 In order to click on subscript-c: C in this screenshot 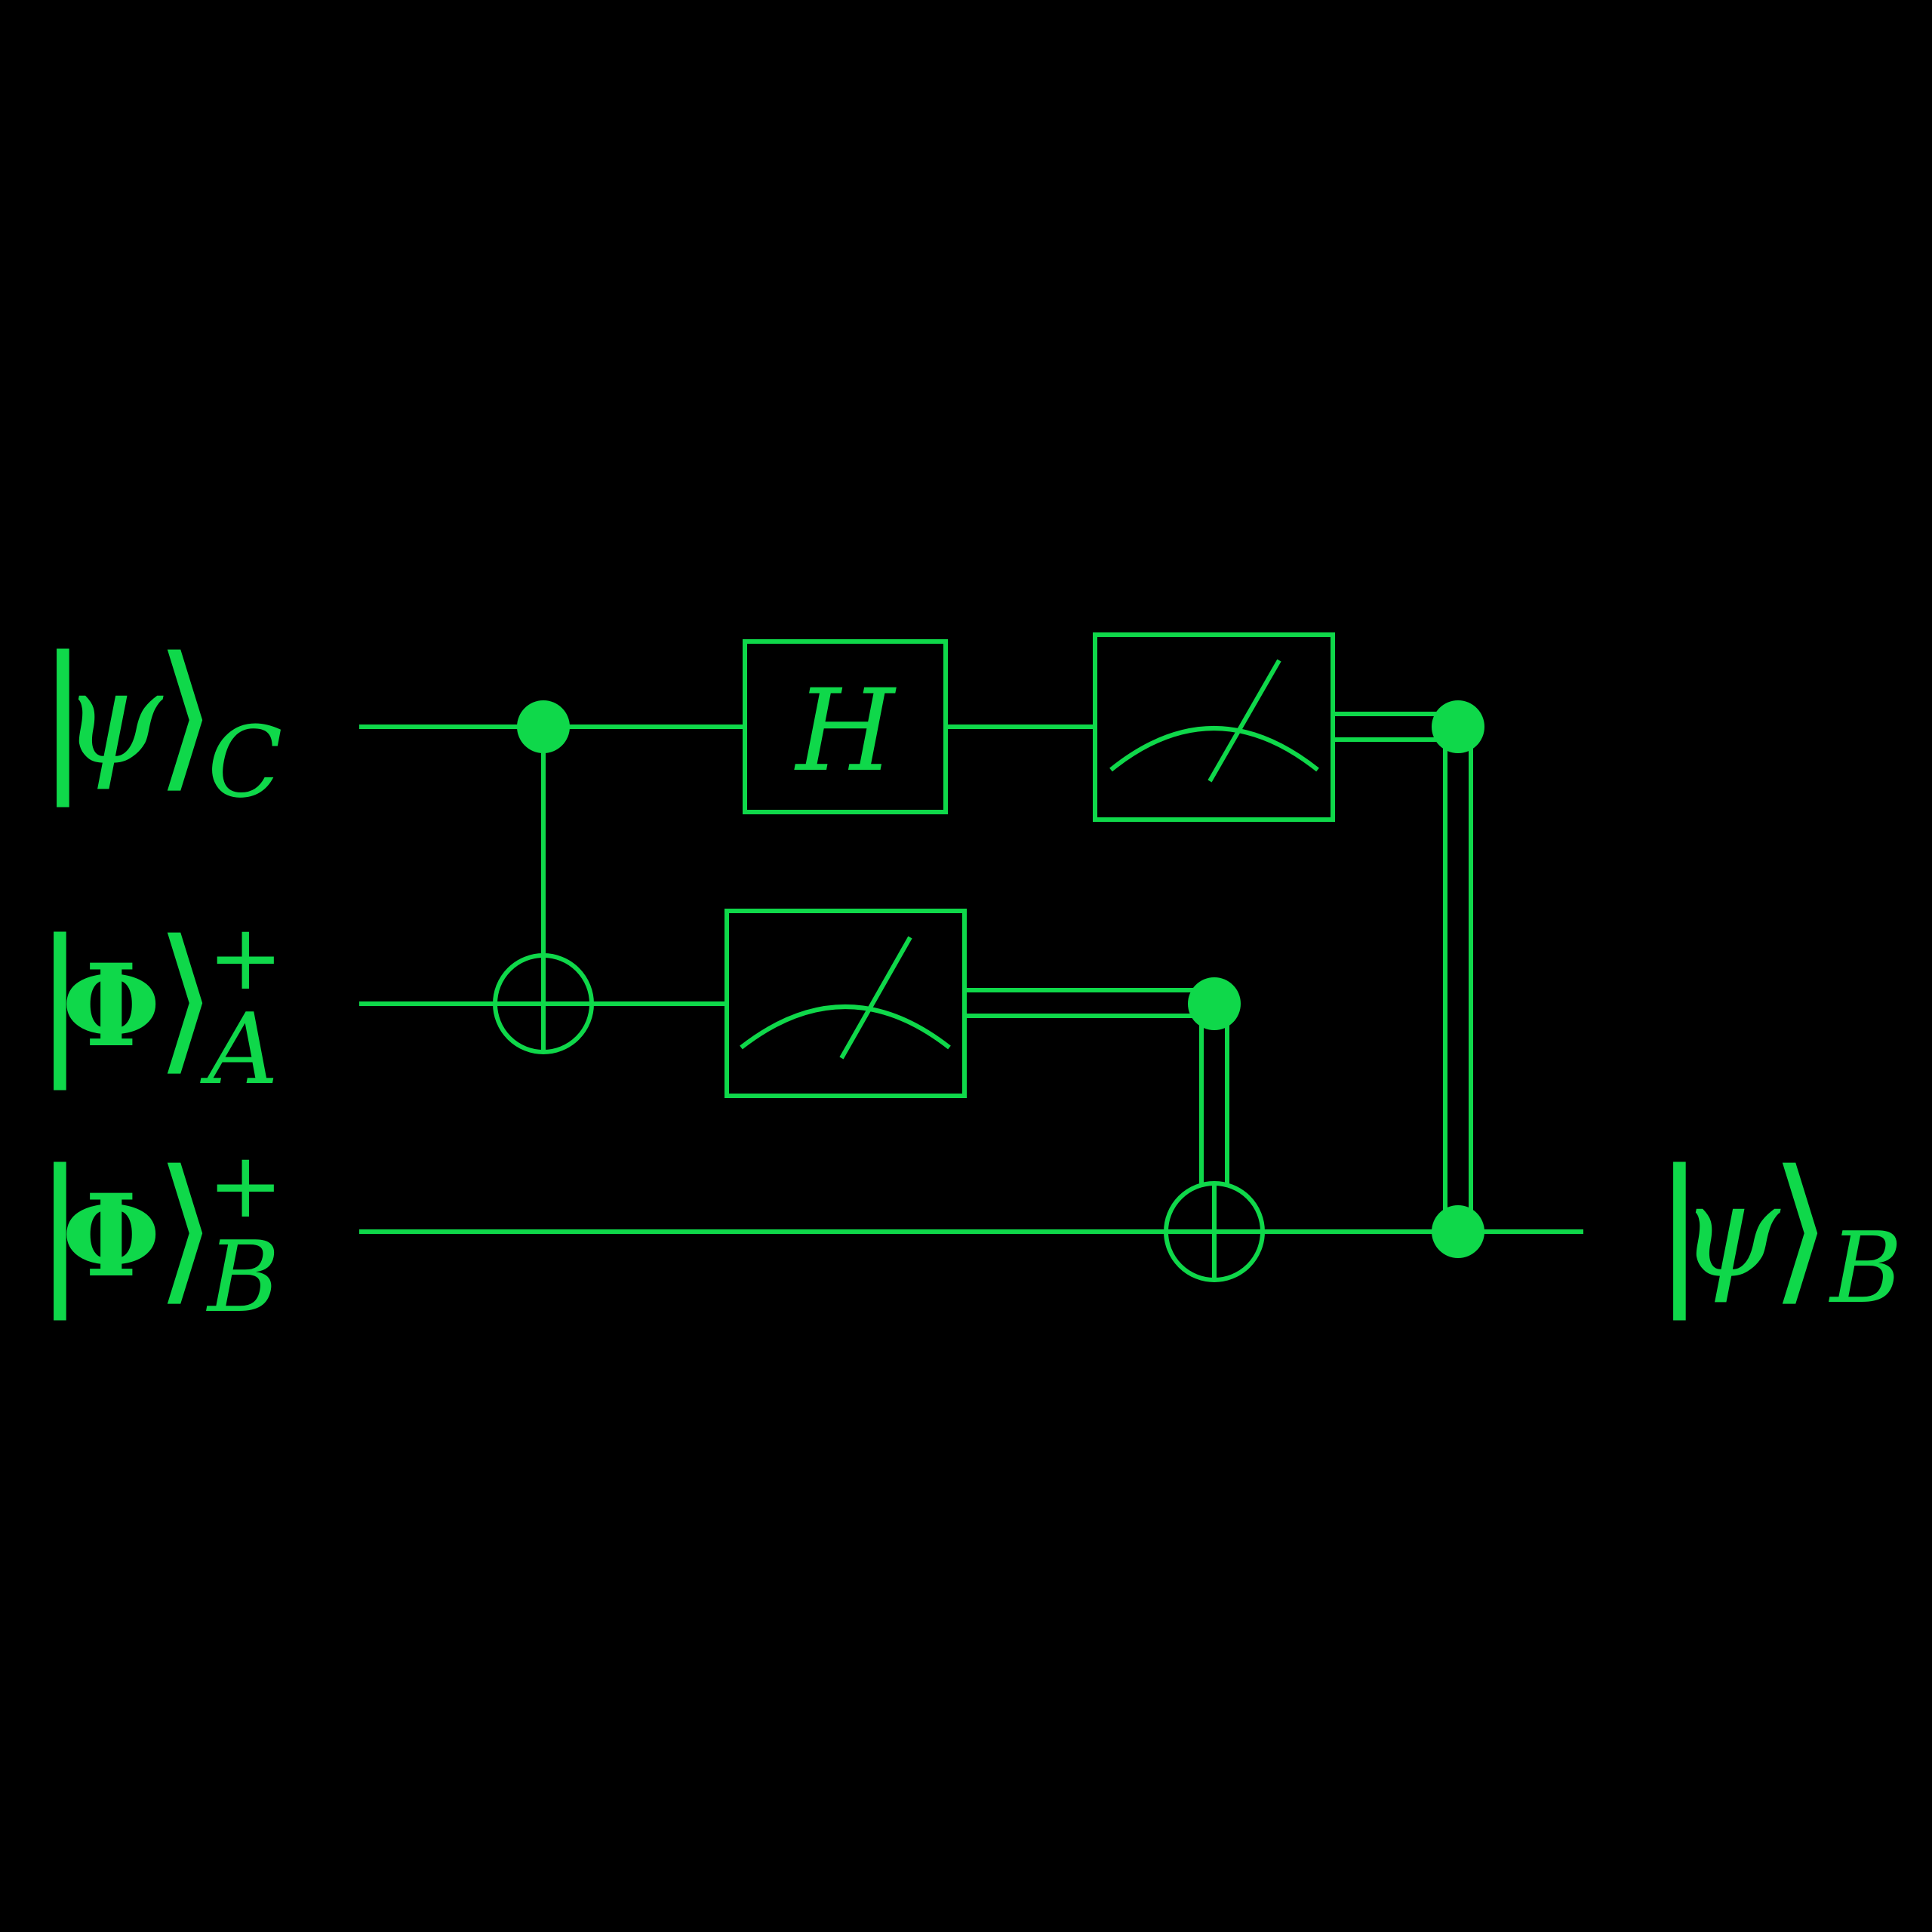, I will do `click(245, 762)`.